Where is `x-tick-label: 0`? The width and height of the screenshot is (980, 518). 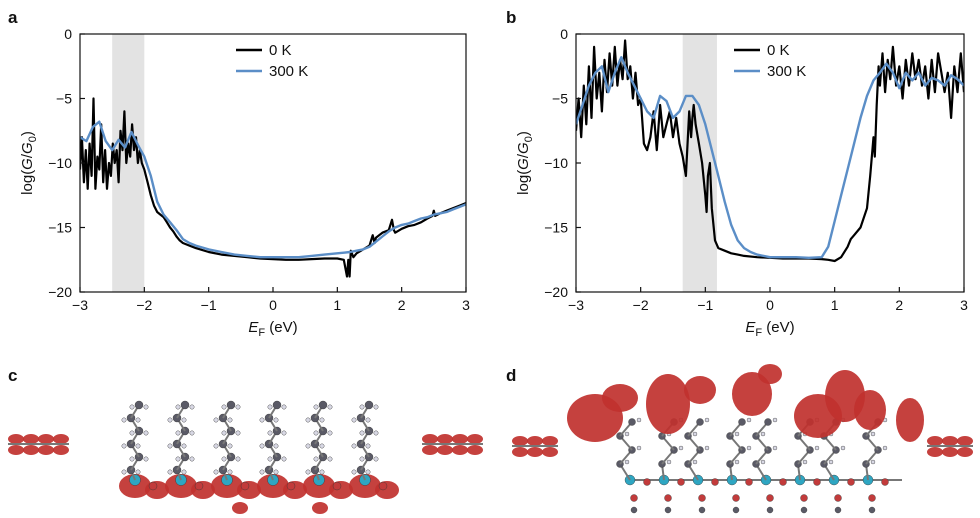 x-tick-label: 0 is located at coordinates (273, 305).